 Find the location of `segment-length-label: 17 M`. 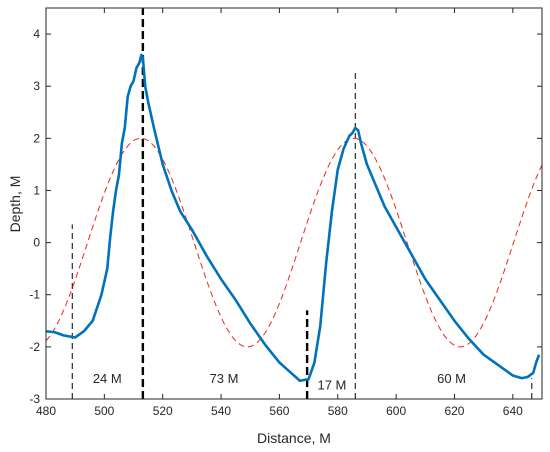

segment-length-label: 17 M is located at coordinates (331, 384).